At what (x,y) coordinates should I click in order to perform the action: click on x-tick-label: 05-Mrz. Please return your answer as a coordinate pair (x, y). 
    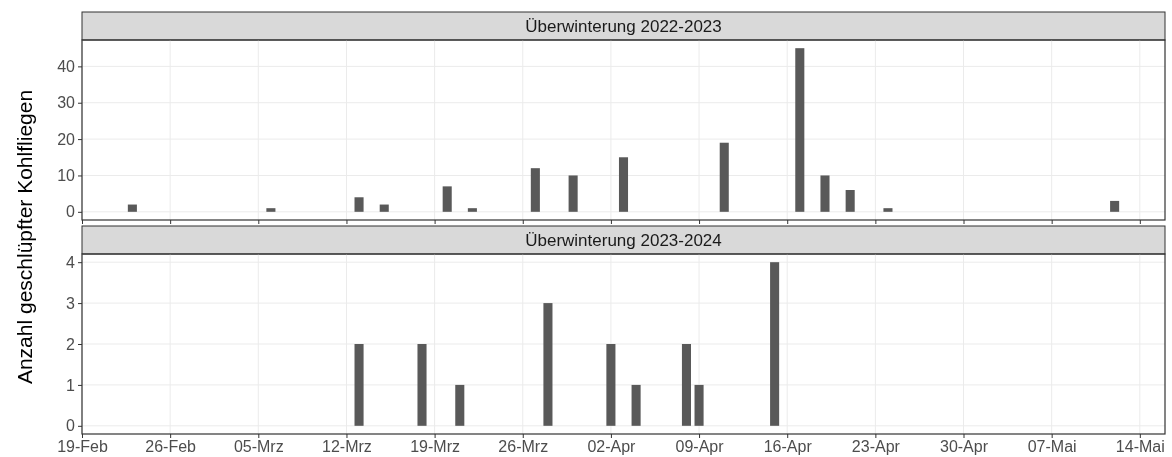
    Looking at the image, I should click on (258, 447).